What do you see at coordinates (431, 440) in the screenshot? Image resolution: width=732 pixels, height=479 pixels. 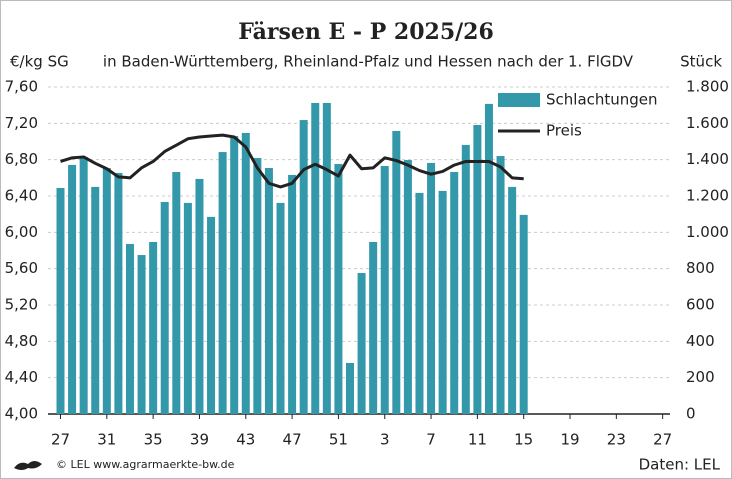 I see `x-tick-label: 7` at bounding box center [431, 440].